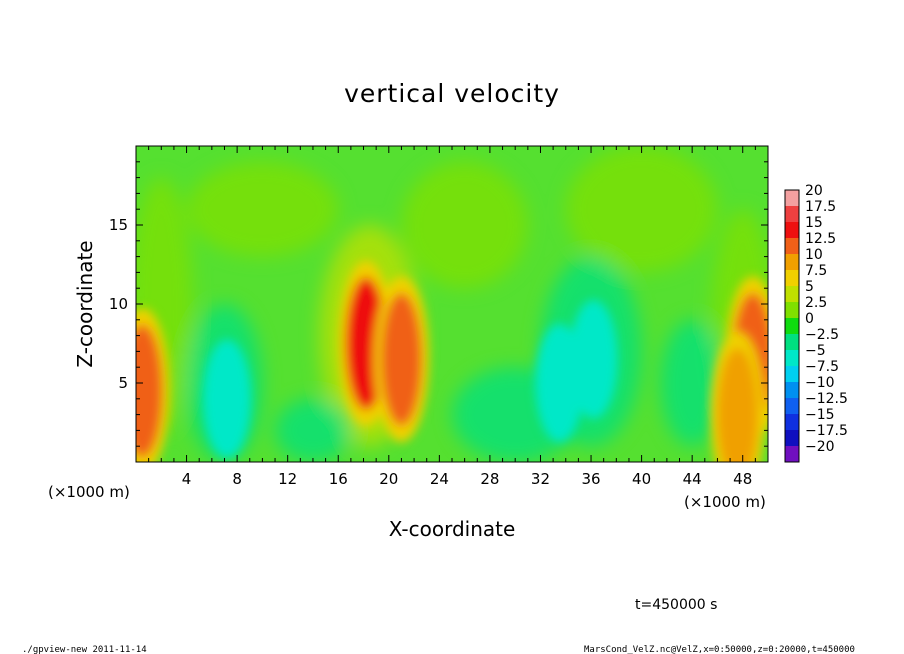 Image resolution: width=904 pixels, height=654 pixels. What do you see at coordinates (809, 287) in the screenshot?
I see `colorbar-label: 5` at bounding box center [809, 287].